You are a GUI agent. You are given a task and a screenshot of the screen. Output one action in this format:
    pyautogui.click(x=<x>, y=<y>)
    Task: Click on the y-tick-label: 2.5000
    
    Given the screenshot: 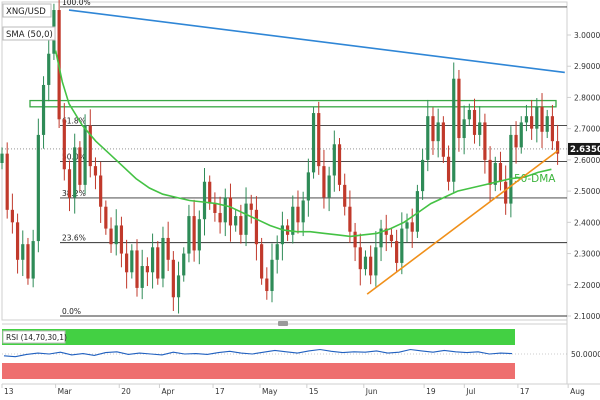 What is the action you would take?
    pyautogui.click(x=587, y=191)
    